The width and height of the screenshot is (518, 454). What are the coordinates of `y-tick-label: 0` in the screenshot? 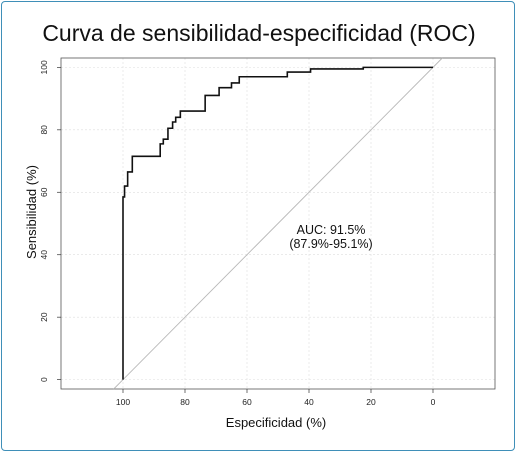 It's located at (44, 379).